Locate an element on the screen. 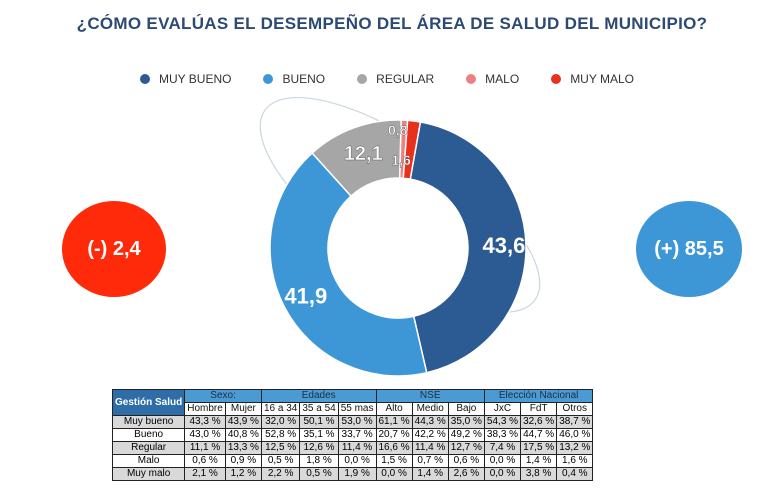  table-cell: 12,5 % is located at coordinates (280, 448).